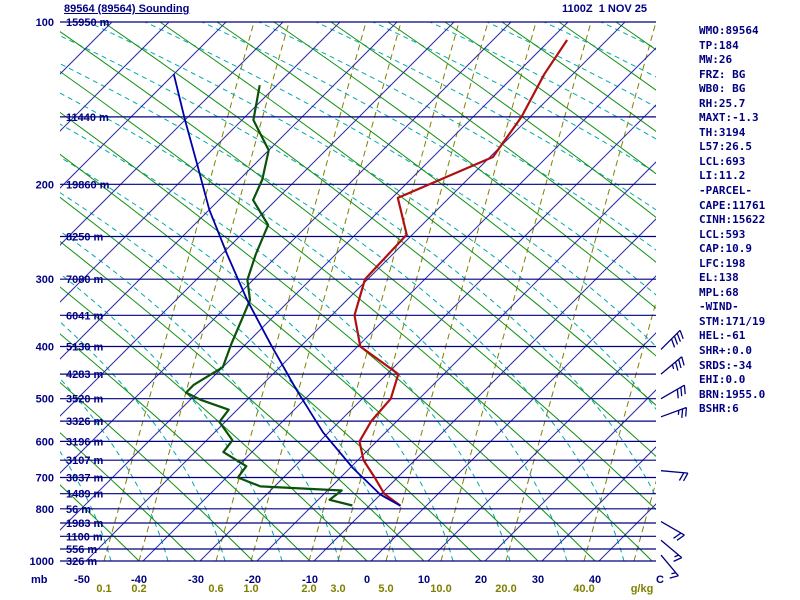 This screenshot has width=800, height=600. What do you see at coordinates (45, 400) in the screenshot?
I see `svg-text: 500` at bounding box center [45, 400].